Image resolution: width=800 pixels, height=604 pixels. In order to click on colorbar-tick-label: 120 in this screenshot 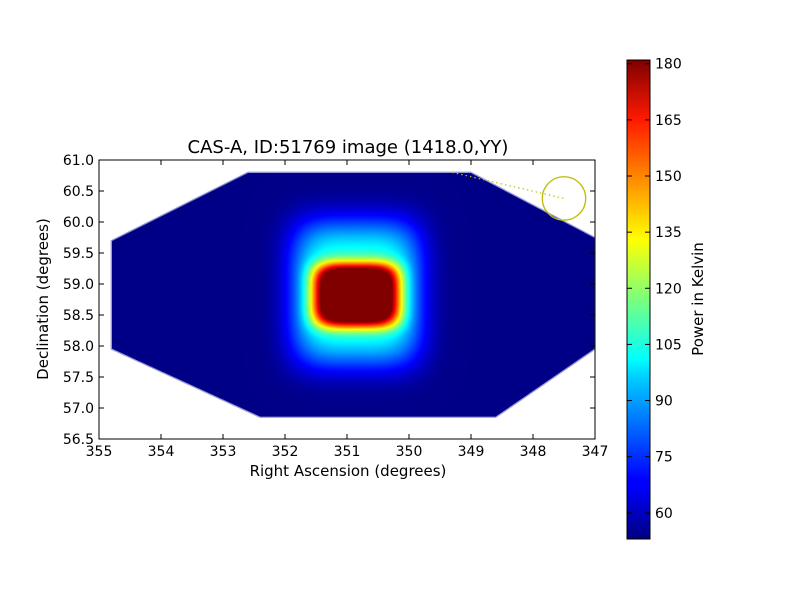, I will do `click(668, 289)`.